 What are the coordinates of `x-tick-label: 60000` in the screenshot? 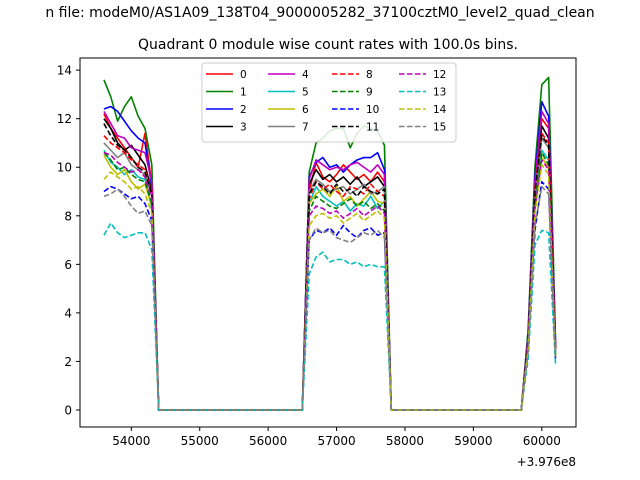 It's located at (542, 441).